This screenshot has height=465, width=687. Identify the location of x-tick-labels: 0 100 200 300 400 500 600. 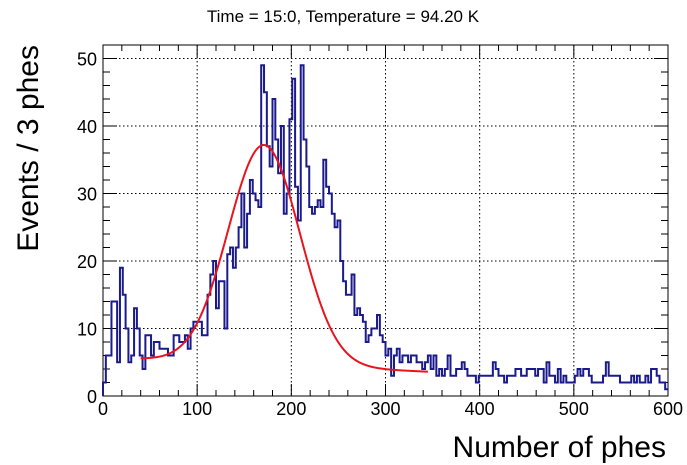
(390, 409).